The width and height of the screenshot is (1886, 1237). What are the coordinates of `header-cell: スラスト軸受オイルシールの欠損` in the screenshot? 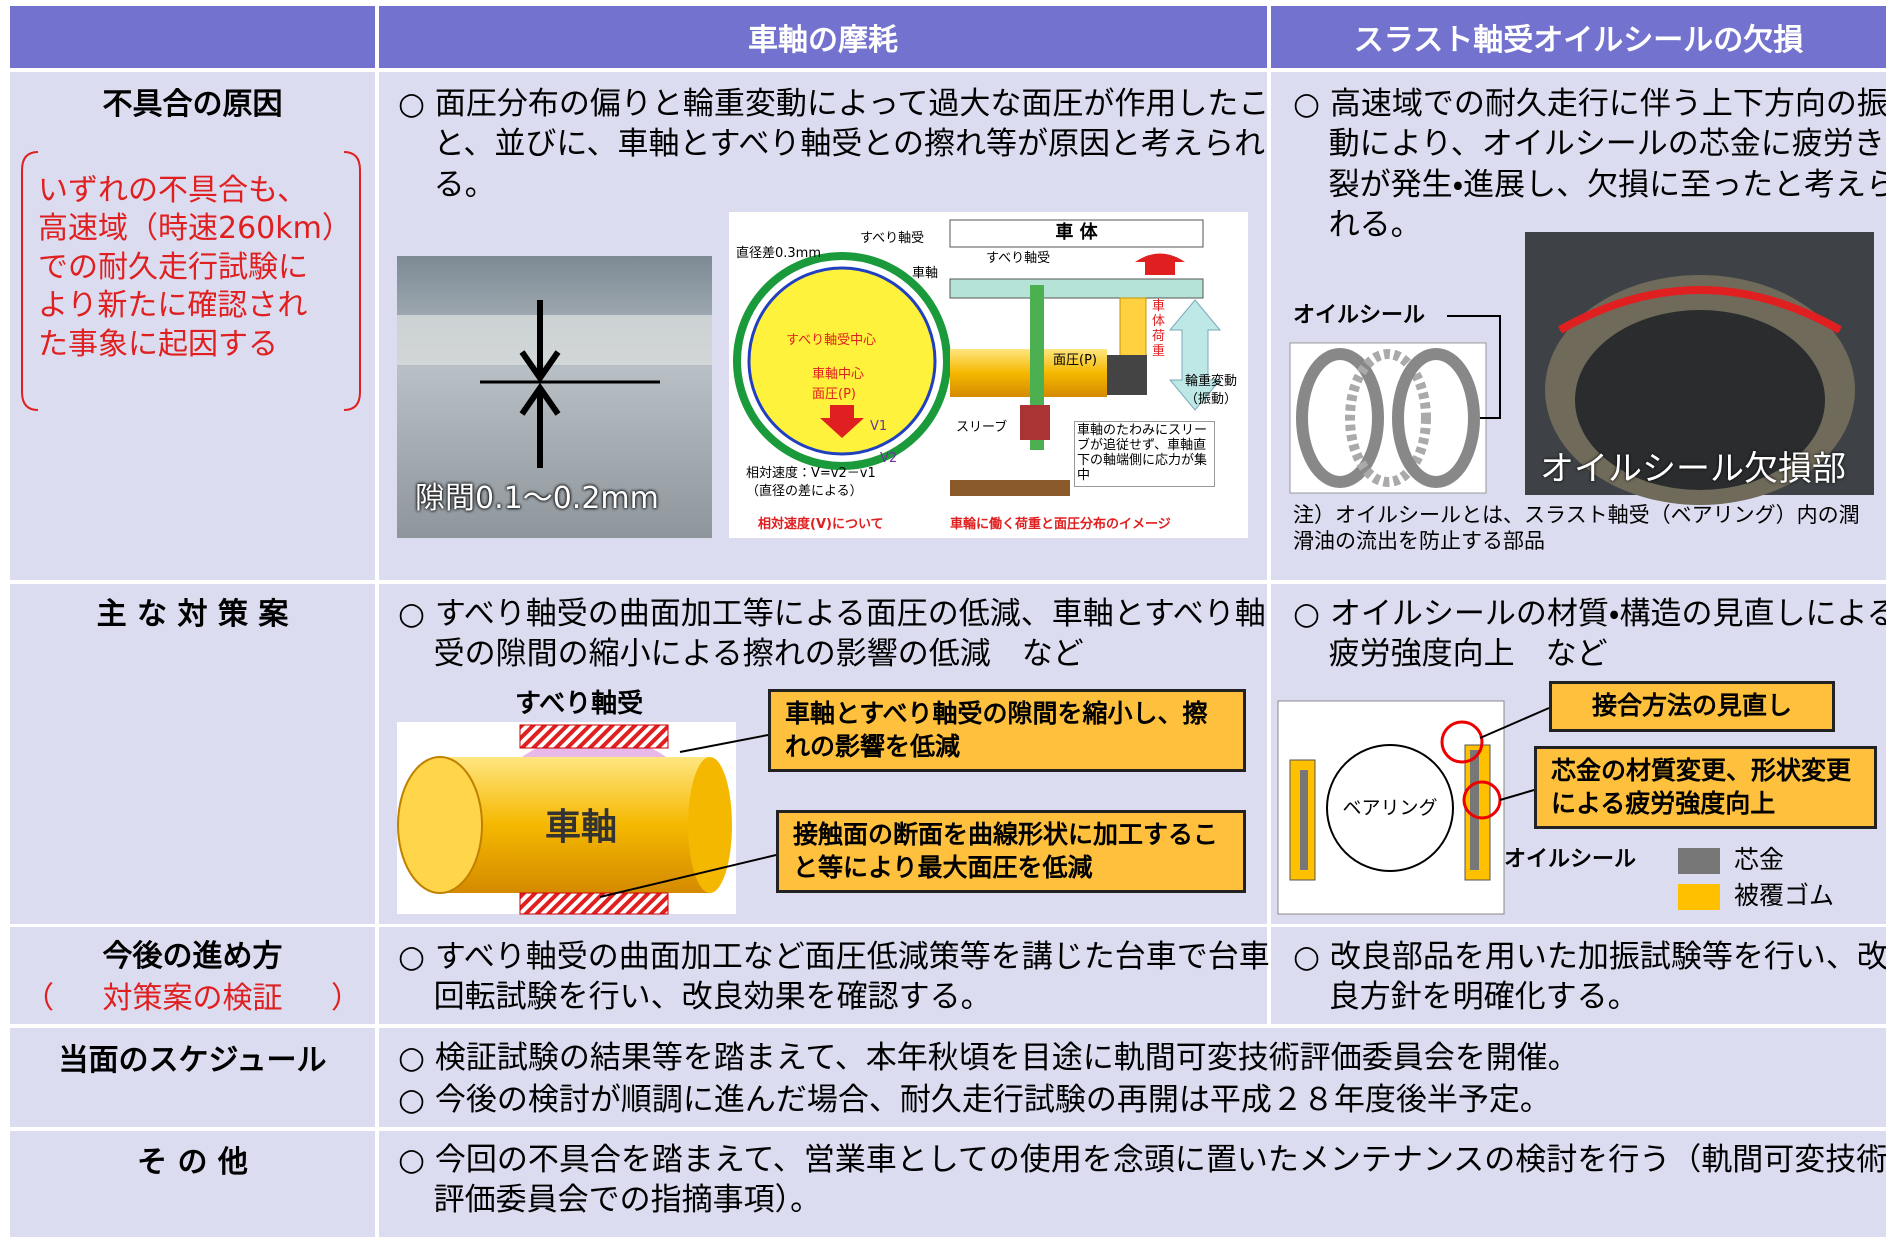 It's located at (1578, 37).